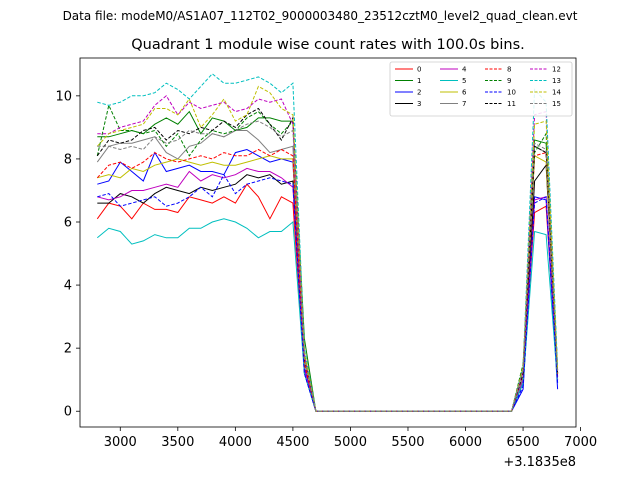 Image resolution: width=640 pixels, height=480 pixels. I want to click on legend-box, so click(481, 89).